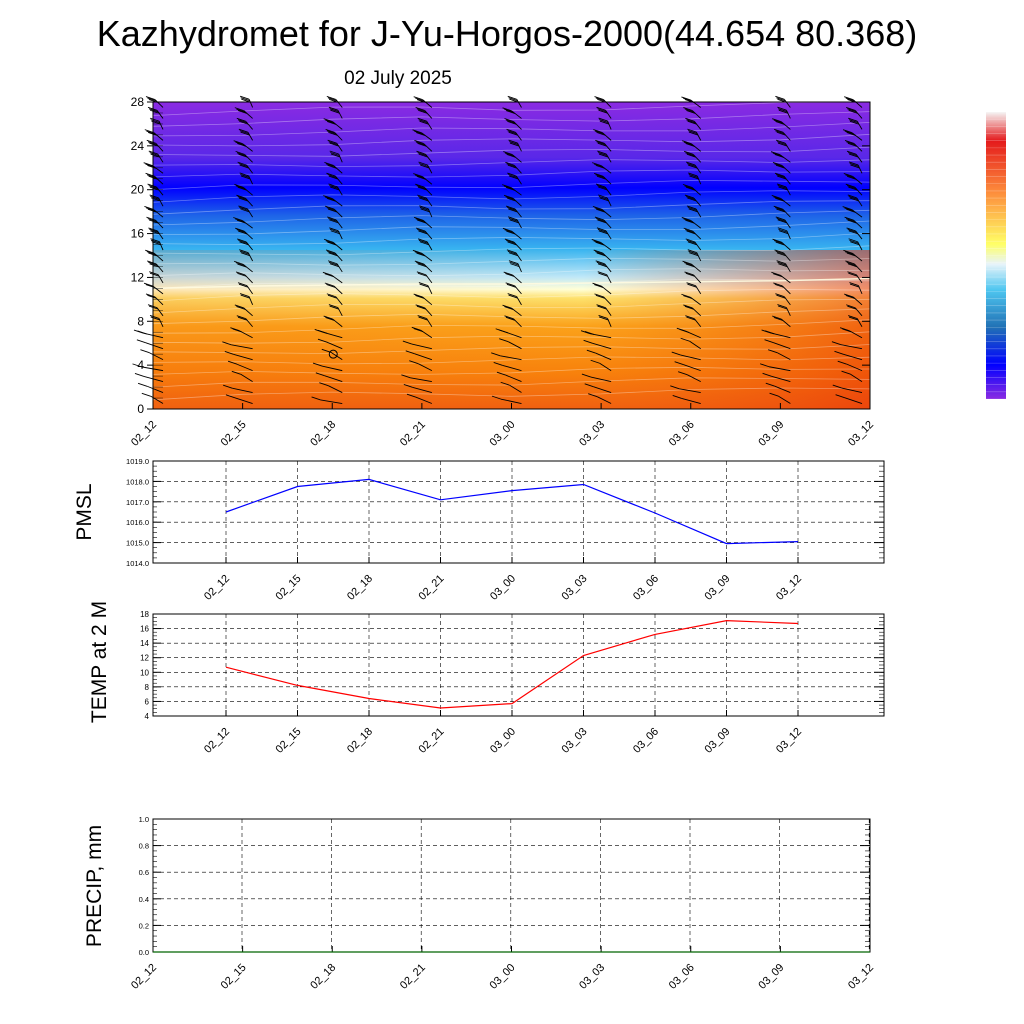  I want to click on isotherm-line, so click(511, 272).